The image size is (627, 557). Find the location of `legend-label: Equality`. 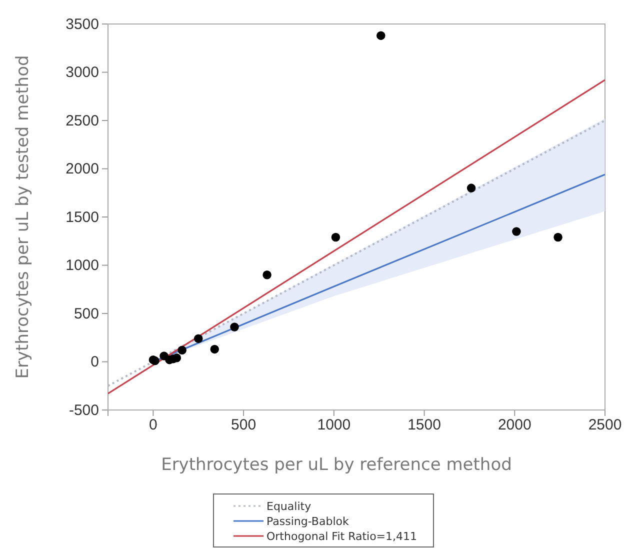

legend-label: Equality is located at coordinates (289, 506).